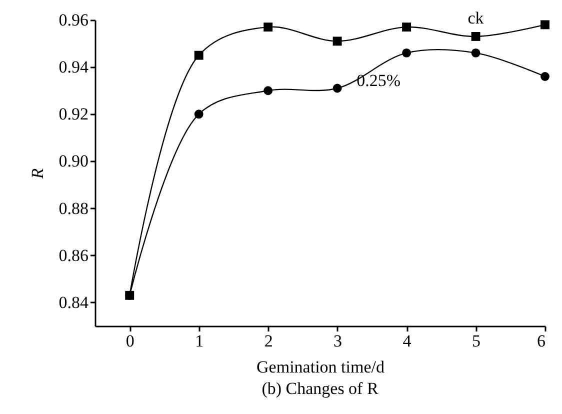 Image resolution: width=562 pixels, height=414 pixels. I want to click on y-tick-label: 0.84, so click(73, 302).